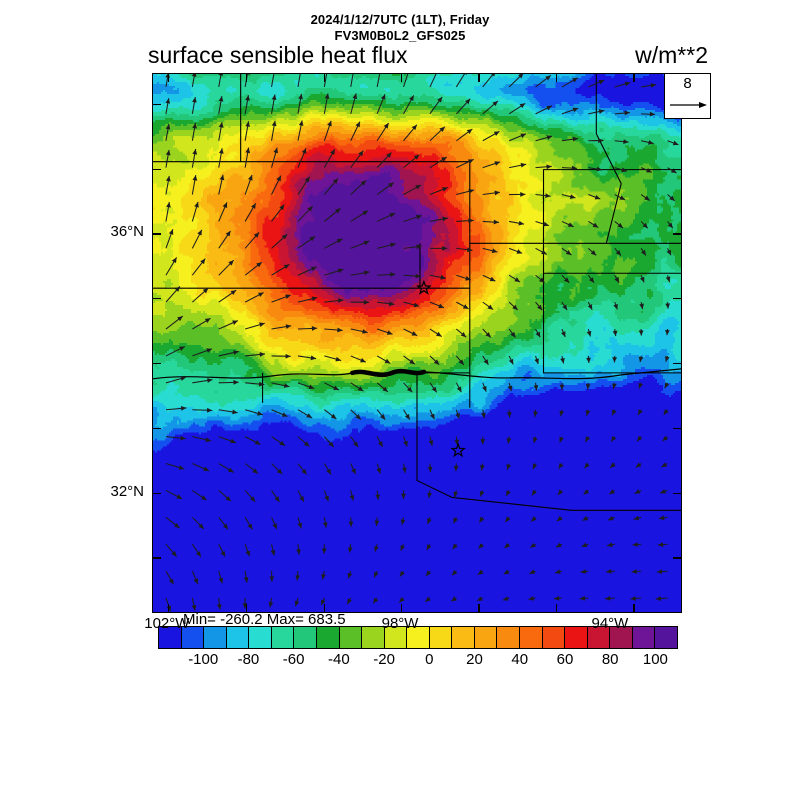 The image size is (800, 800). Describe the element at coordinates (458, 450) in the screenshot. I see `star-marker-south` at that location.